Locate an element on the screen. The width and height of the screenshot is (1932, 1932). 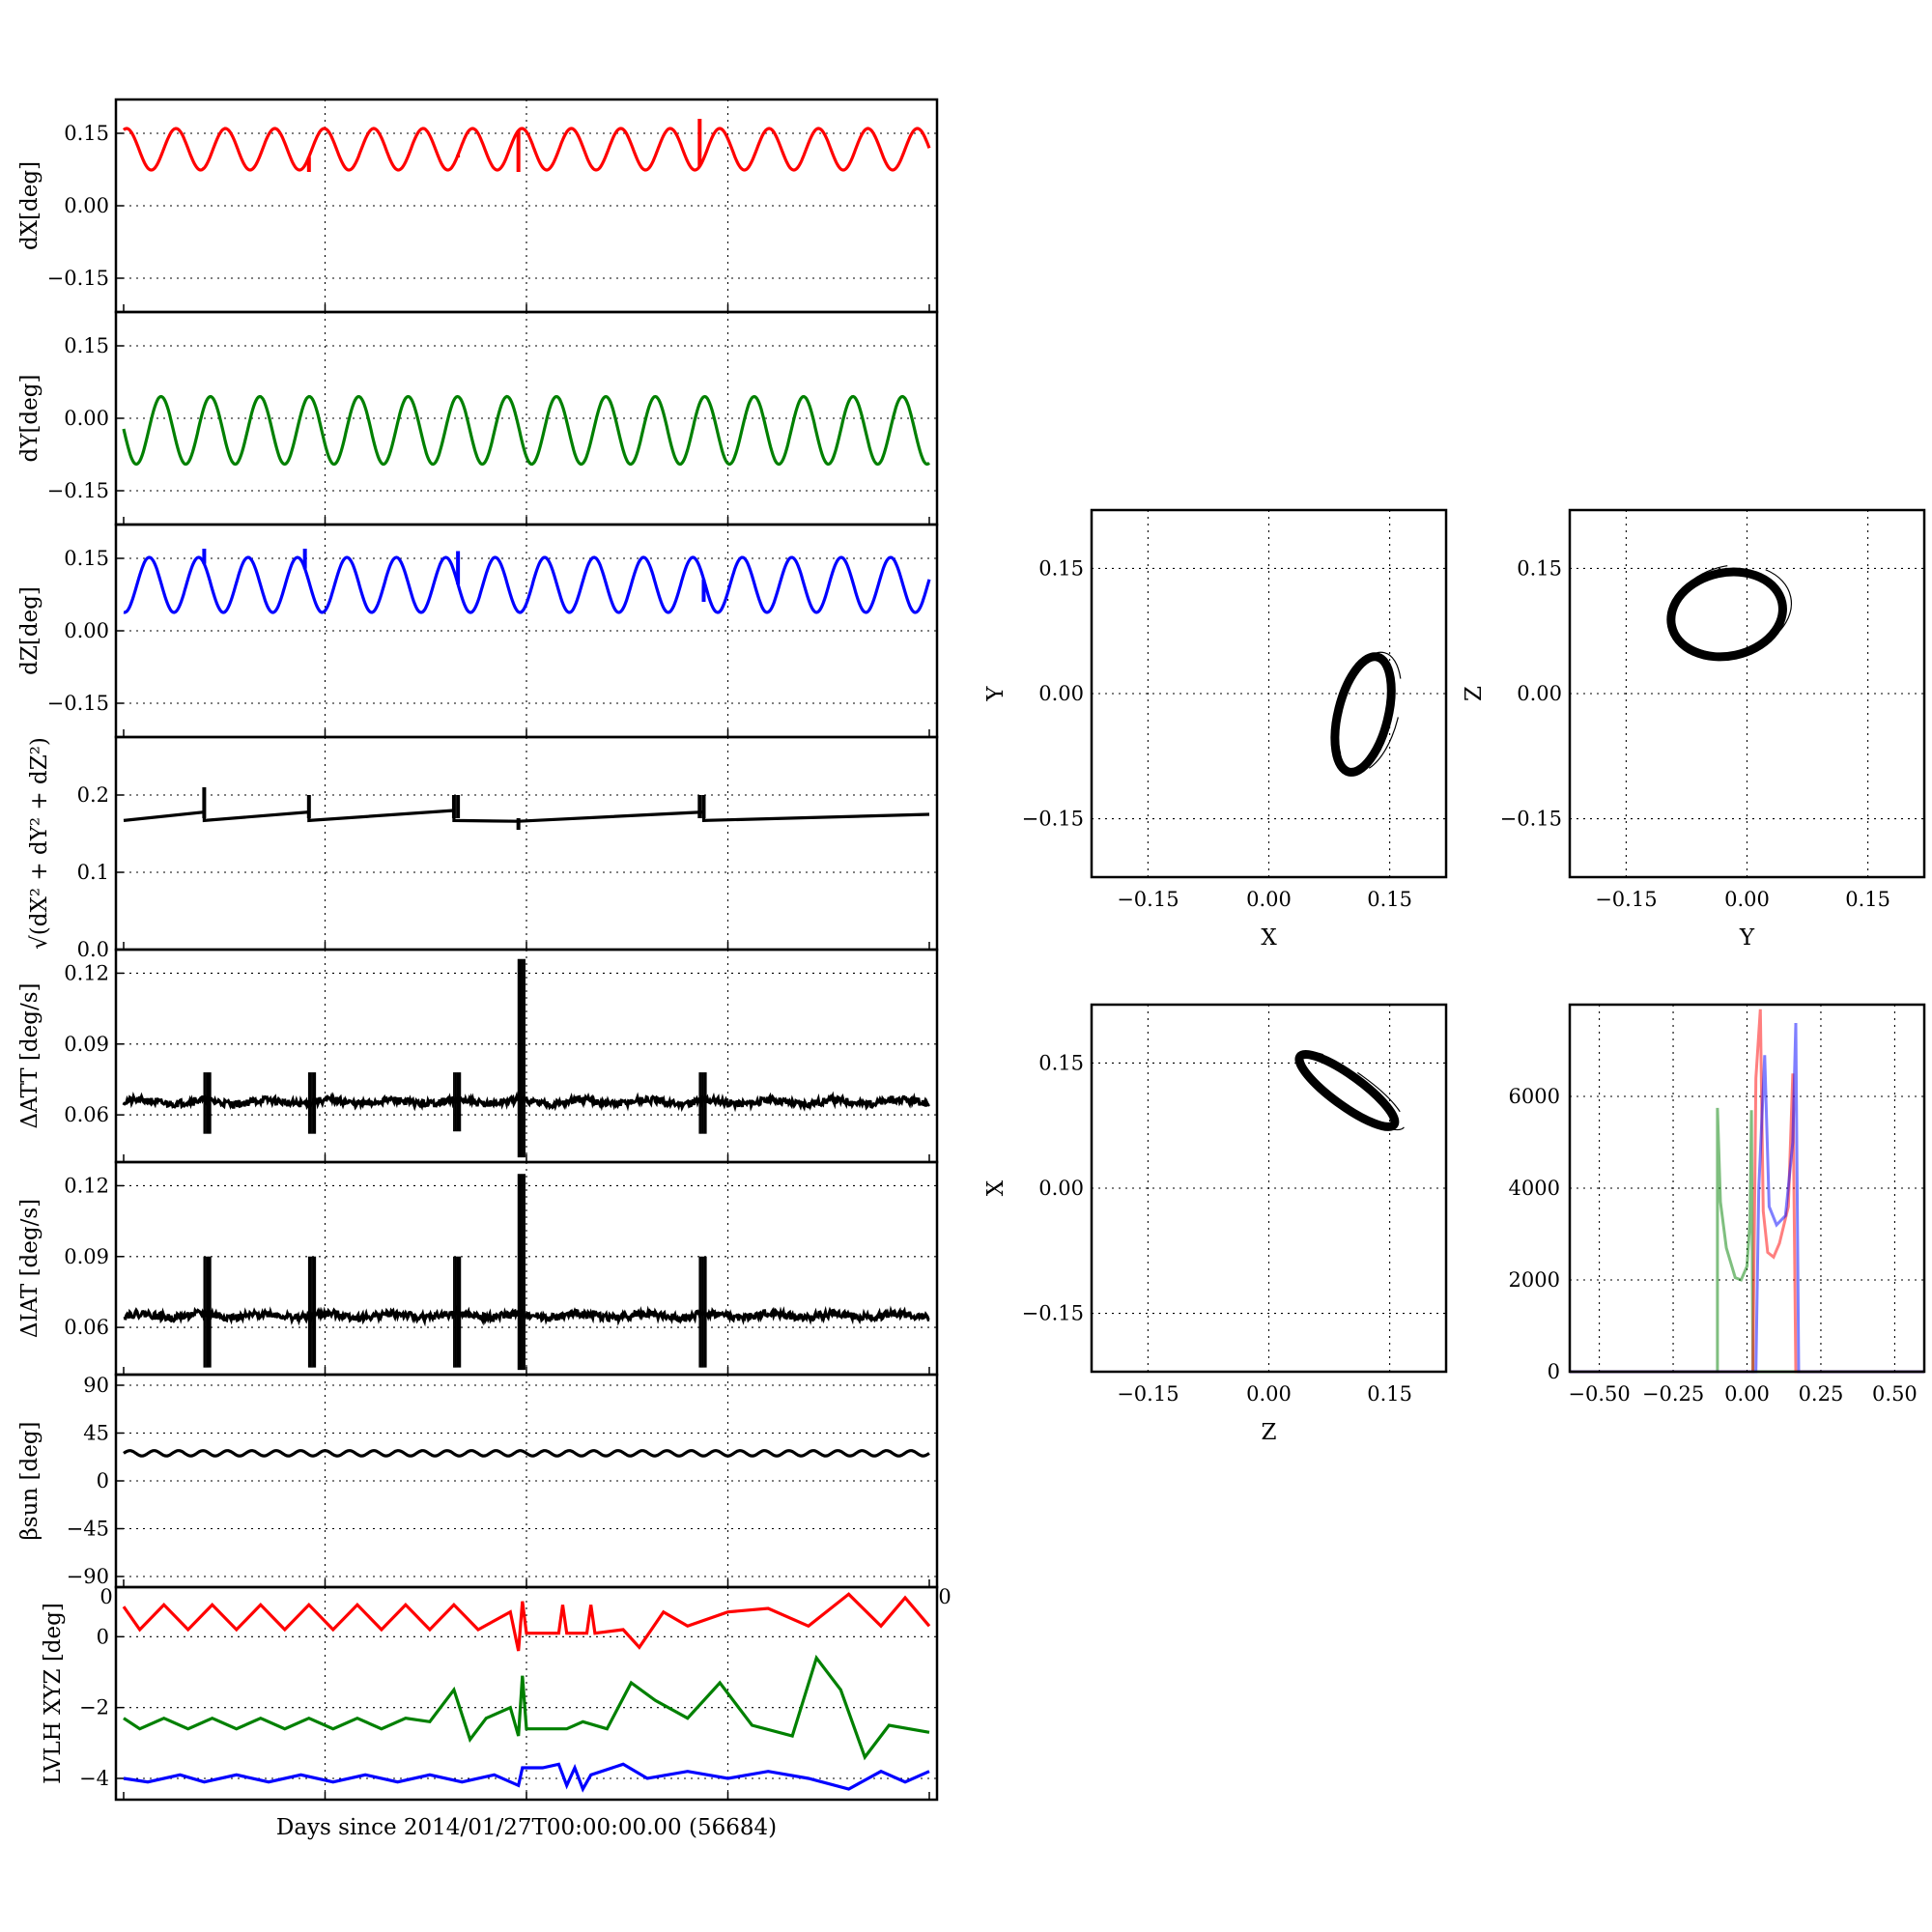
y-axis-label: βsun [deg] is located at coordinates (30, 1480).